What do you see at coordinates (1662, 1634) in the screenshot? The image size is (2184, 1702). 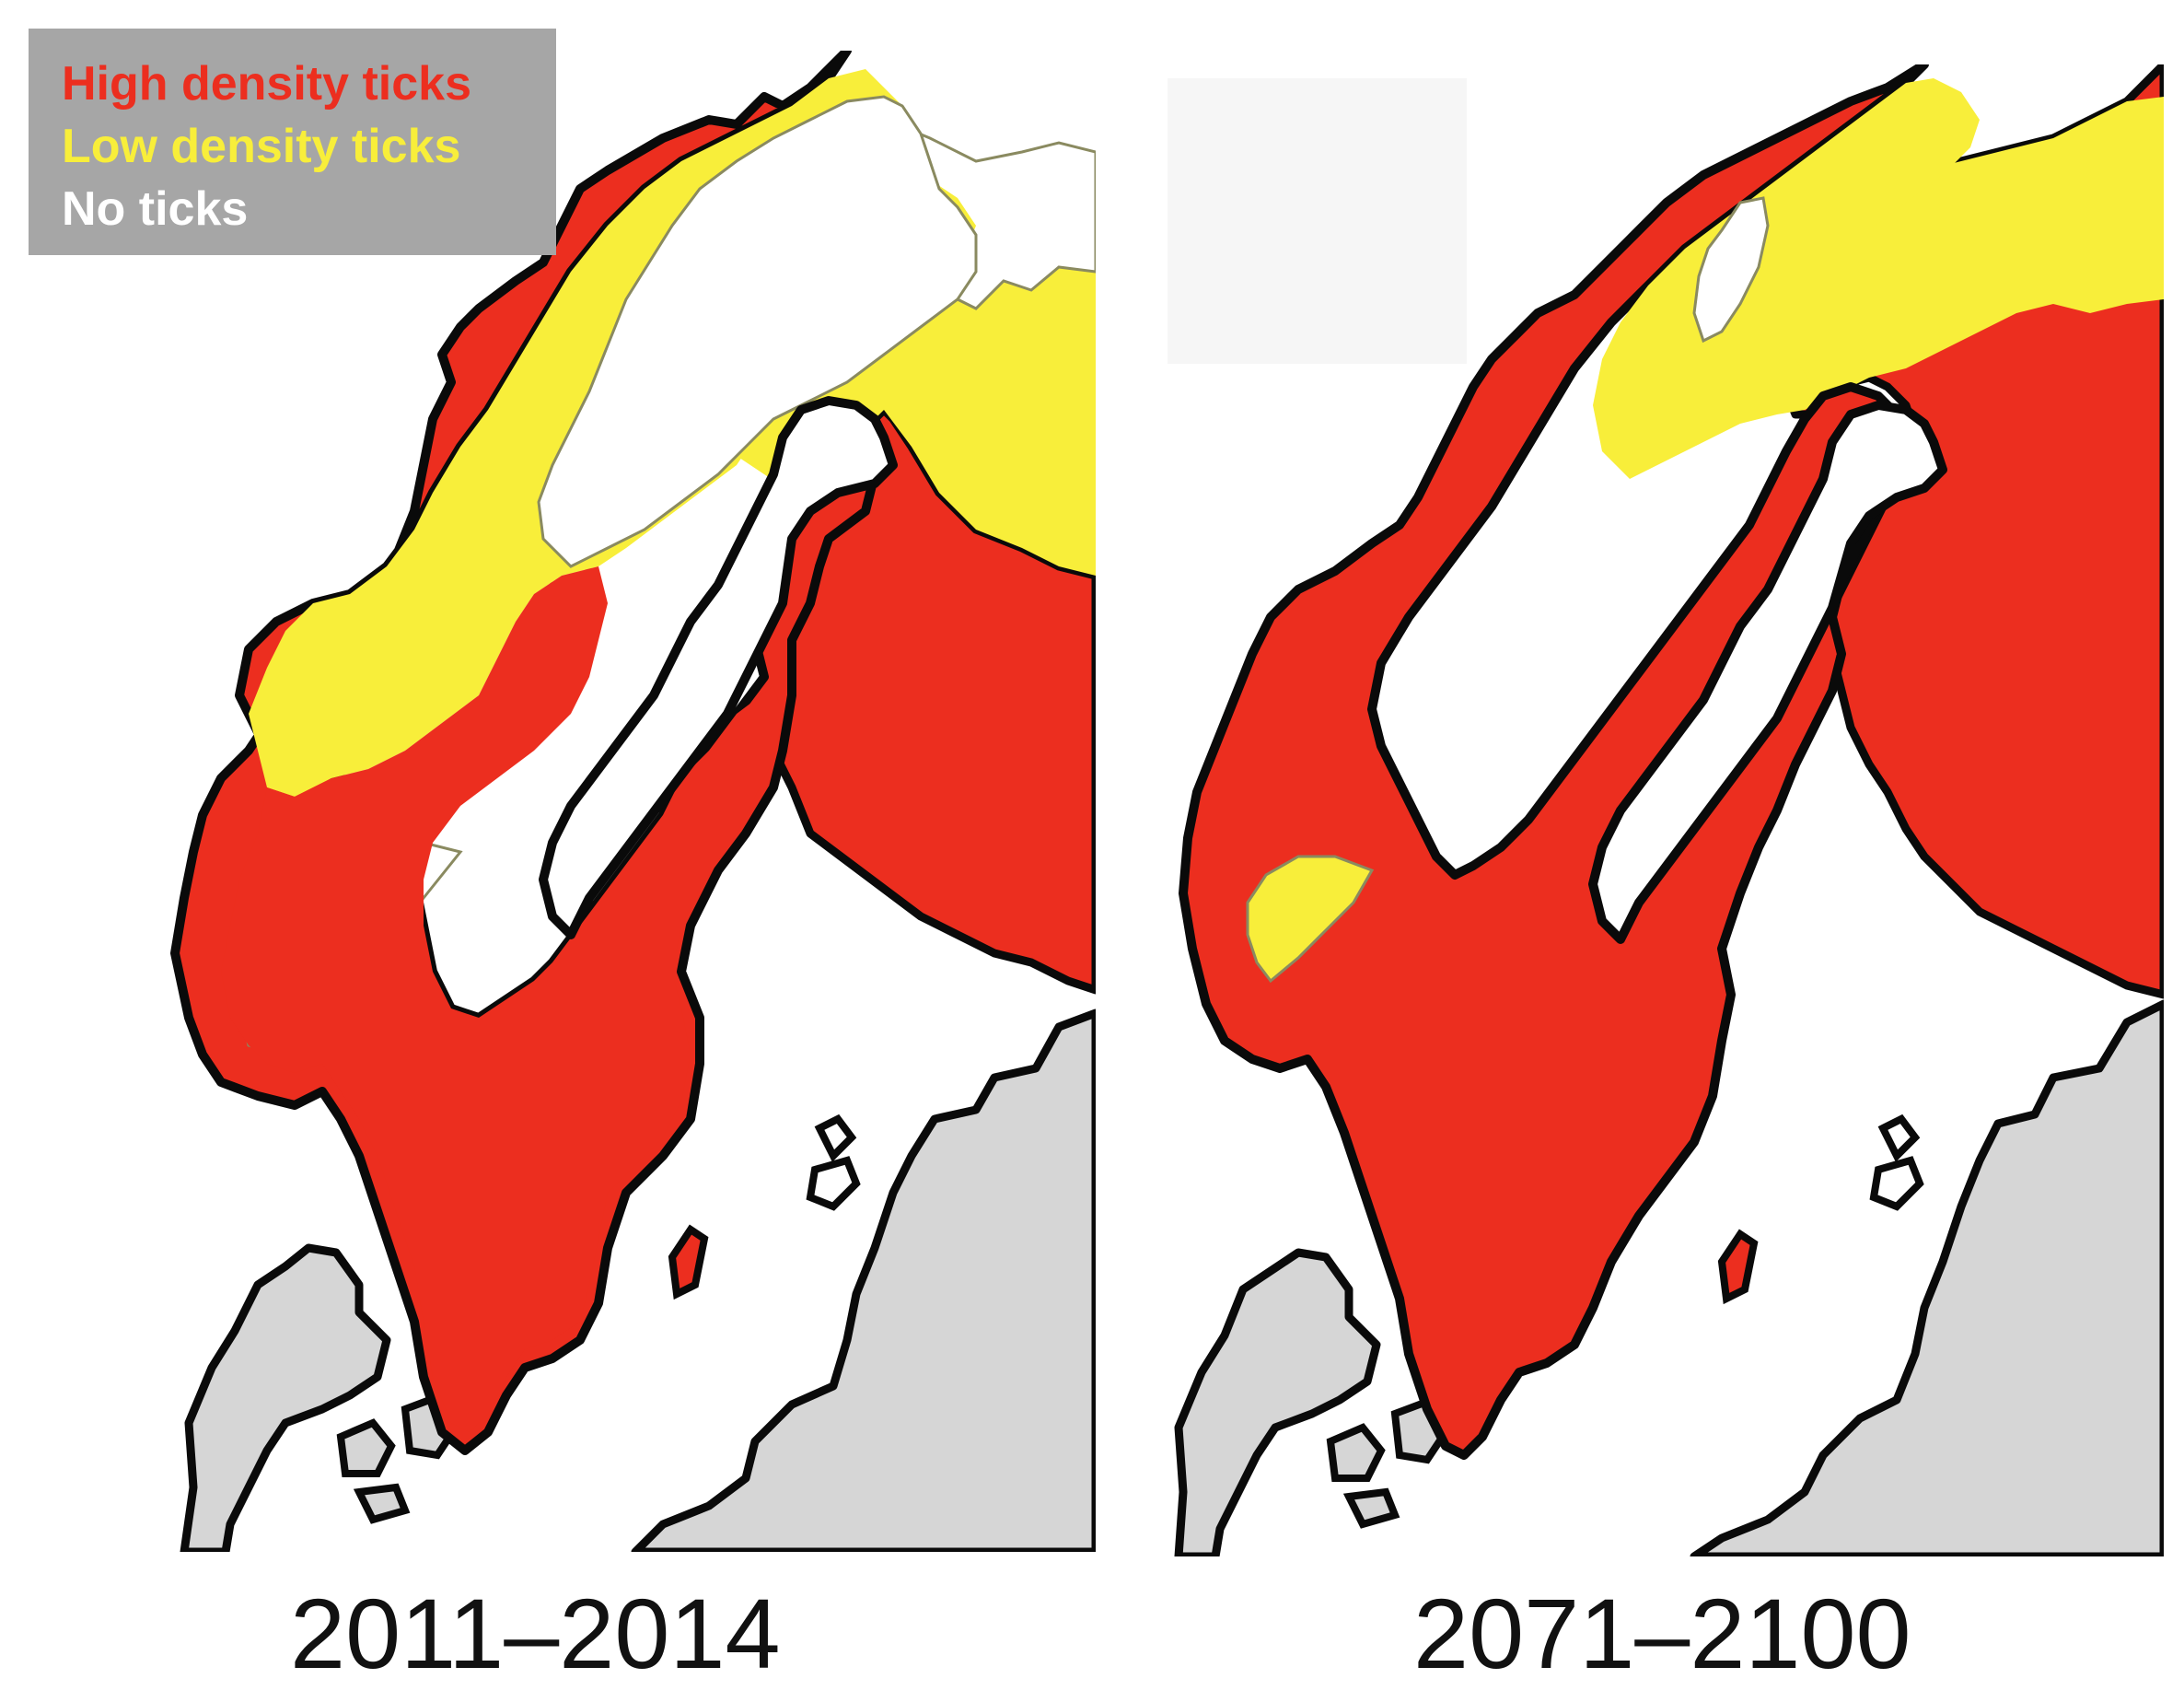 I see `period-label-right: 2071–2100` at bounding box center [1662, 1634].